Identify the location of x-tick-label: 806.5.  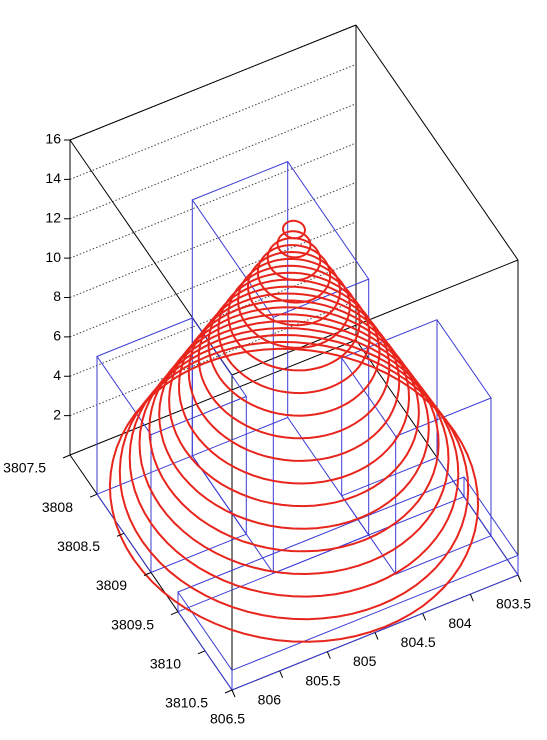
(227, 719).